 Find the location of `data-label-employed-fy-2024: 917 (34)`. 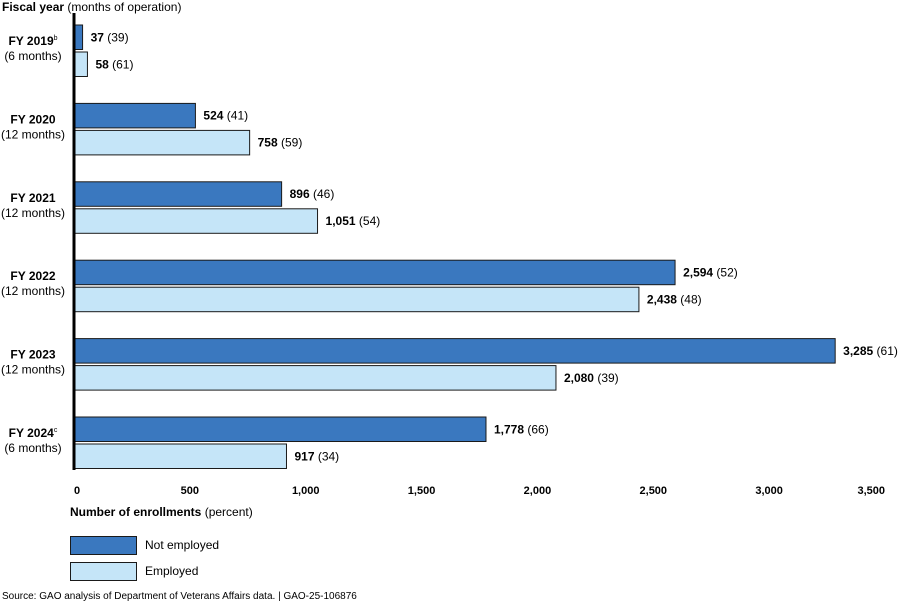

data-label-employed-fy-2024: 917 (34) is located at coordinates (316, 456).